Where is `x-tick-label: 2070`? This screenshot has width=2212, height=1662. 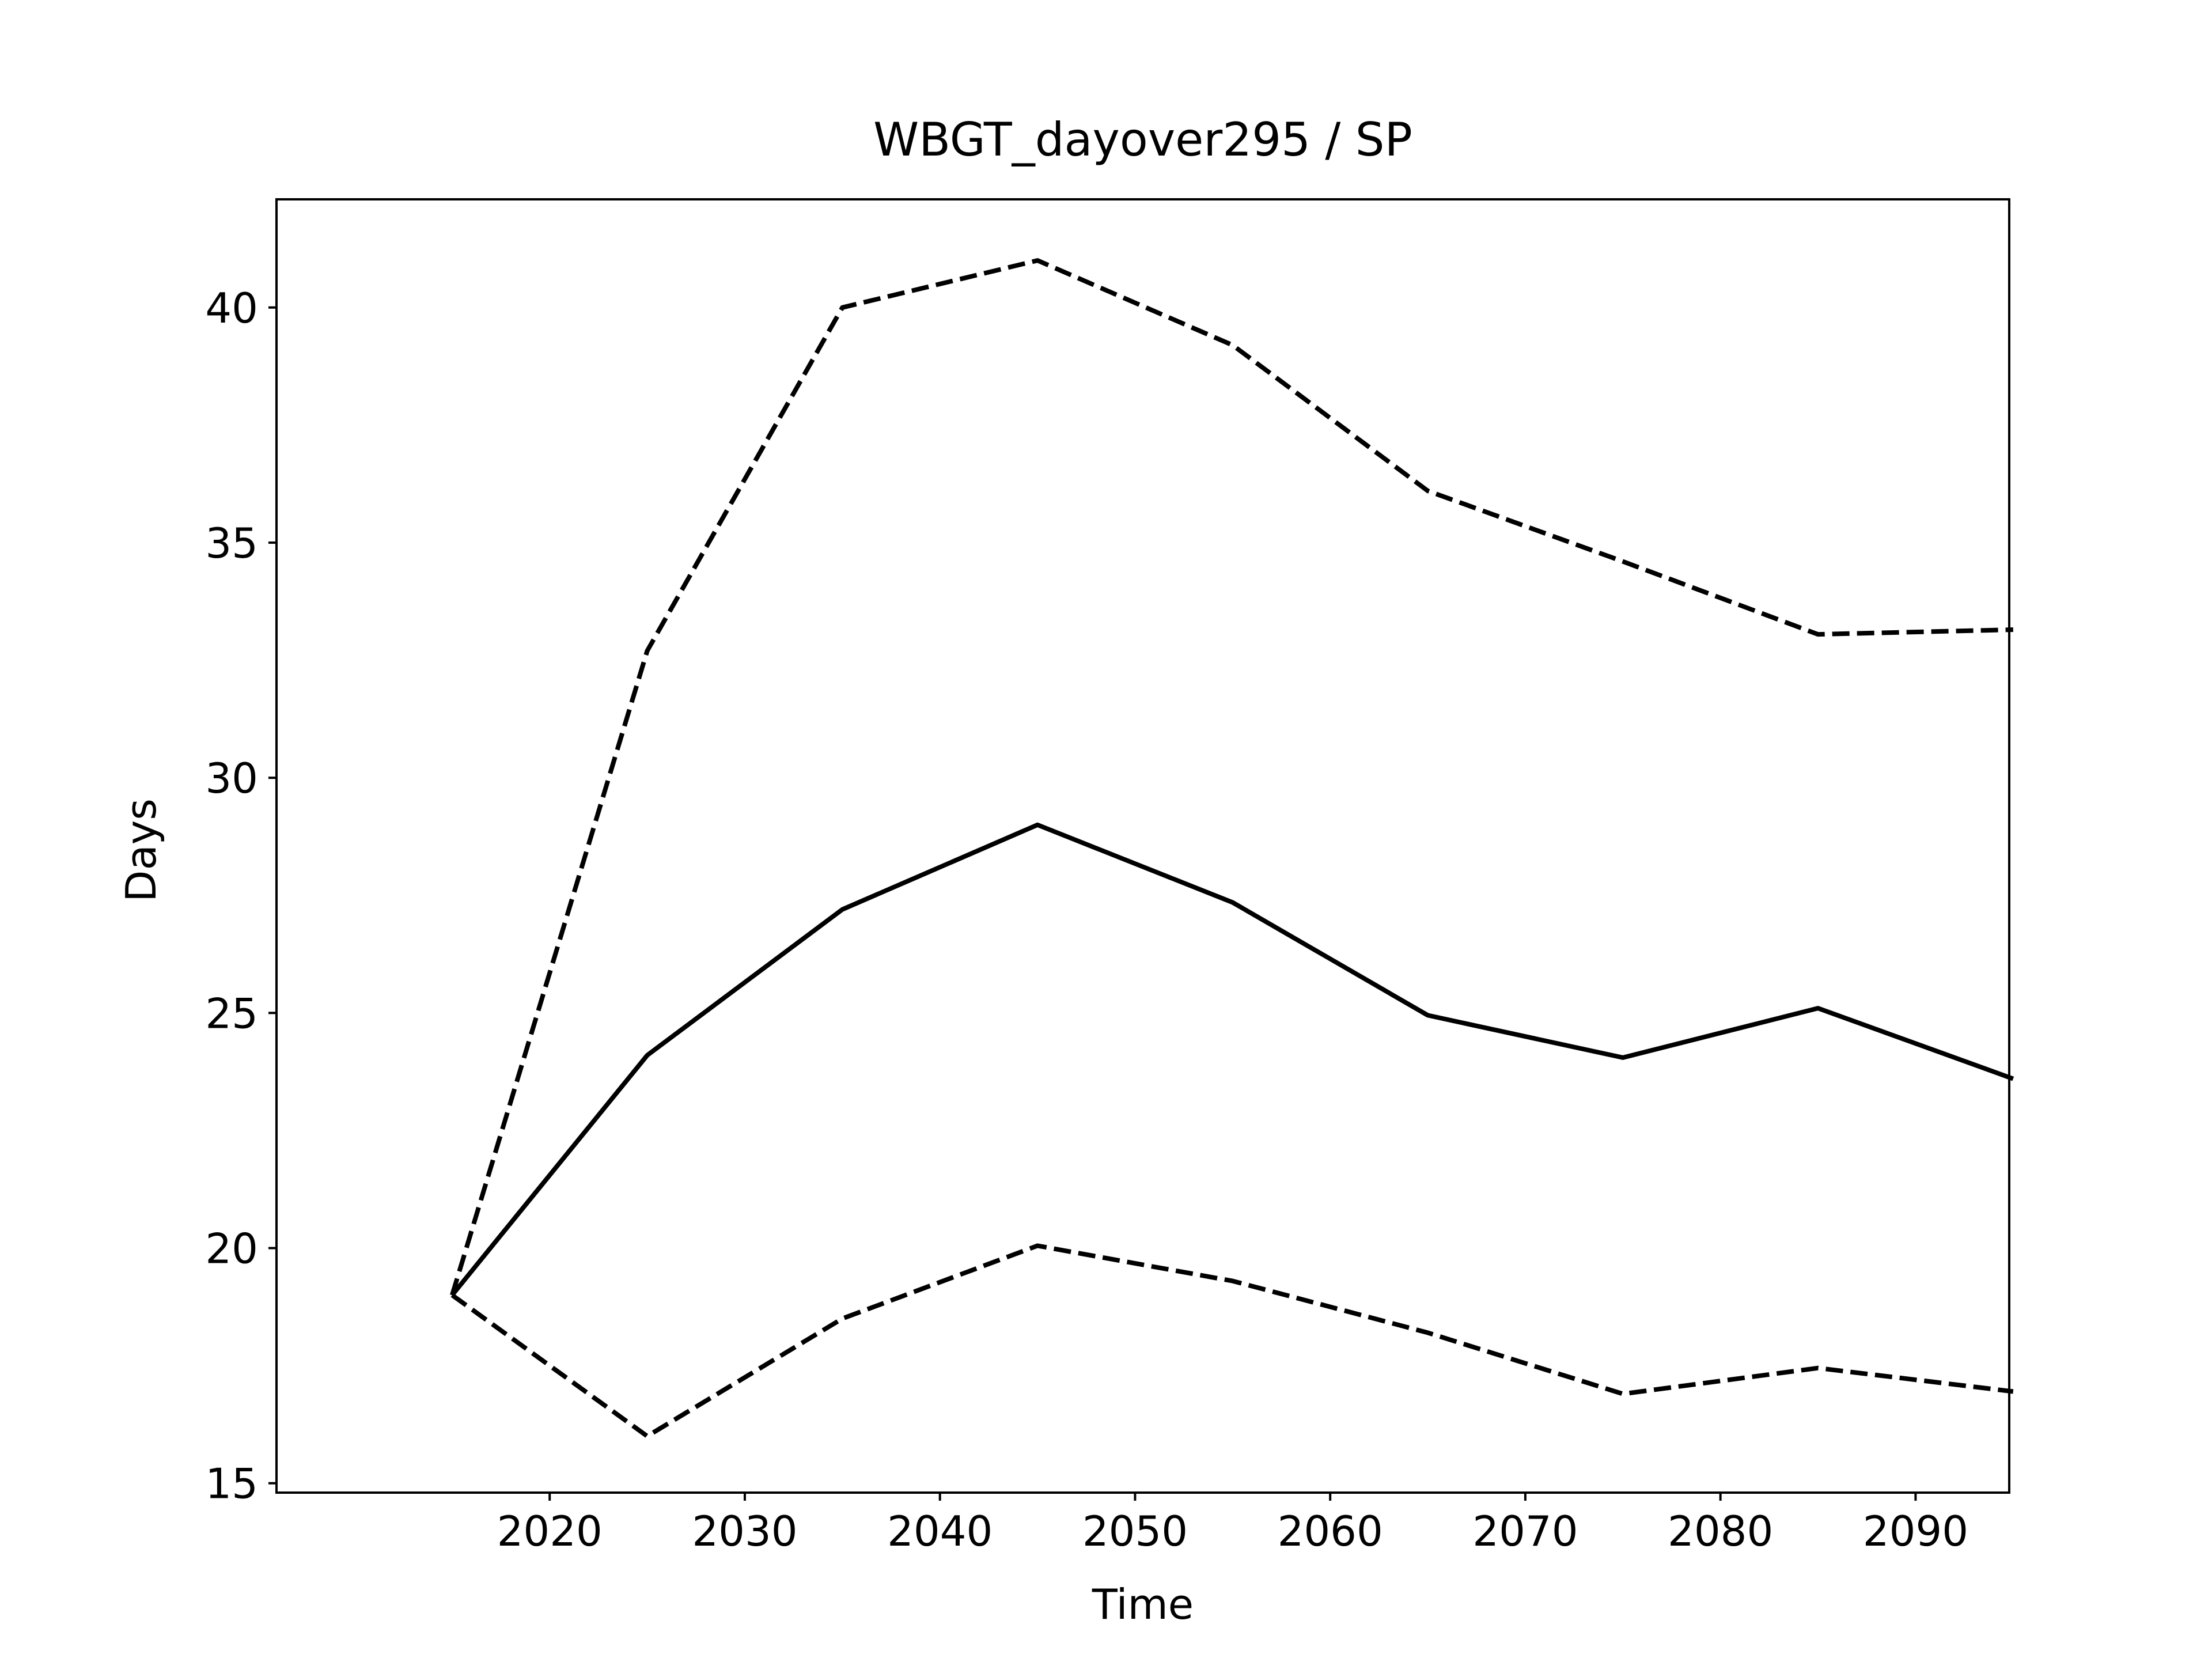 x-tick-label: 2070 is located at coordinates (1525, 1531).